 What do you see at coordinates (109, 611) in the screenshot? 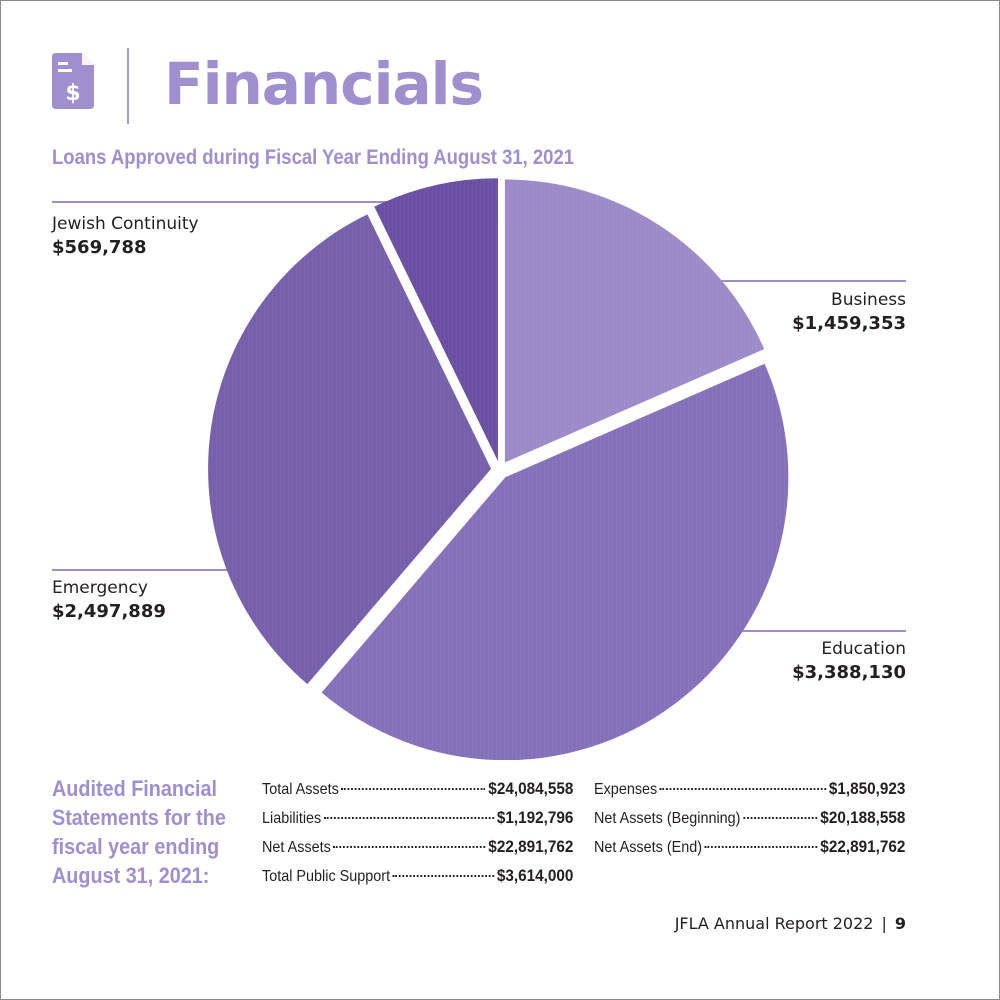
I see `slice-label-value: $2,497,889` at bounding box center [109, 611].